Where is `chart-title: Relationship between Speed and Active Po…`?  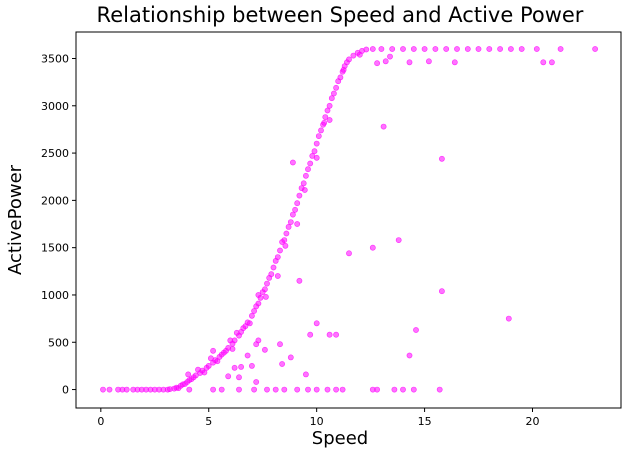
chart-title: Relationship between Speed and Active Po… is located at coordinates (340, 15).